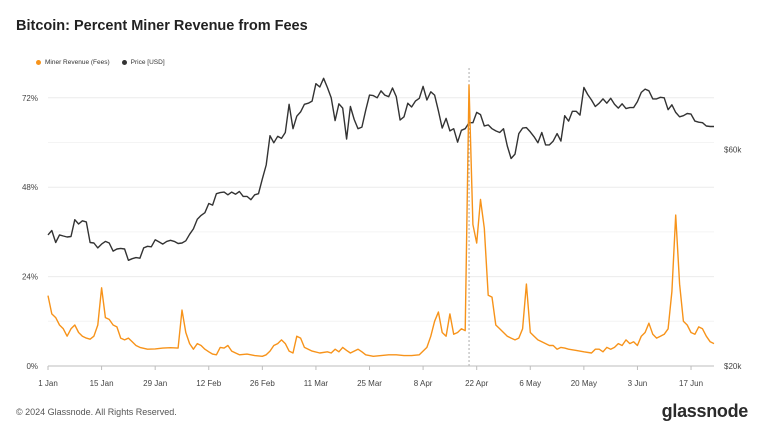 Image resolution: width=768 pixels, height=432 pixels. Describe the element at coordinates (147, 62) in the screenshot. I see `legend-label-price: Price [USD]` at that location.